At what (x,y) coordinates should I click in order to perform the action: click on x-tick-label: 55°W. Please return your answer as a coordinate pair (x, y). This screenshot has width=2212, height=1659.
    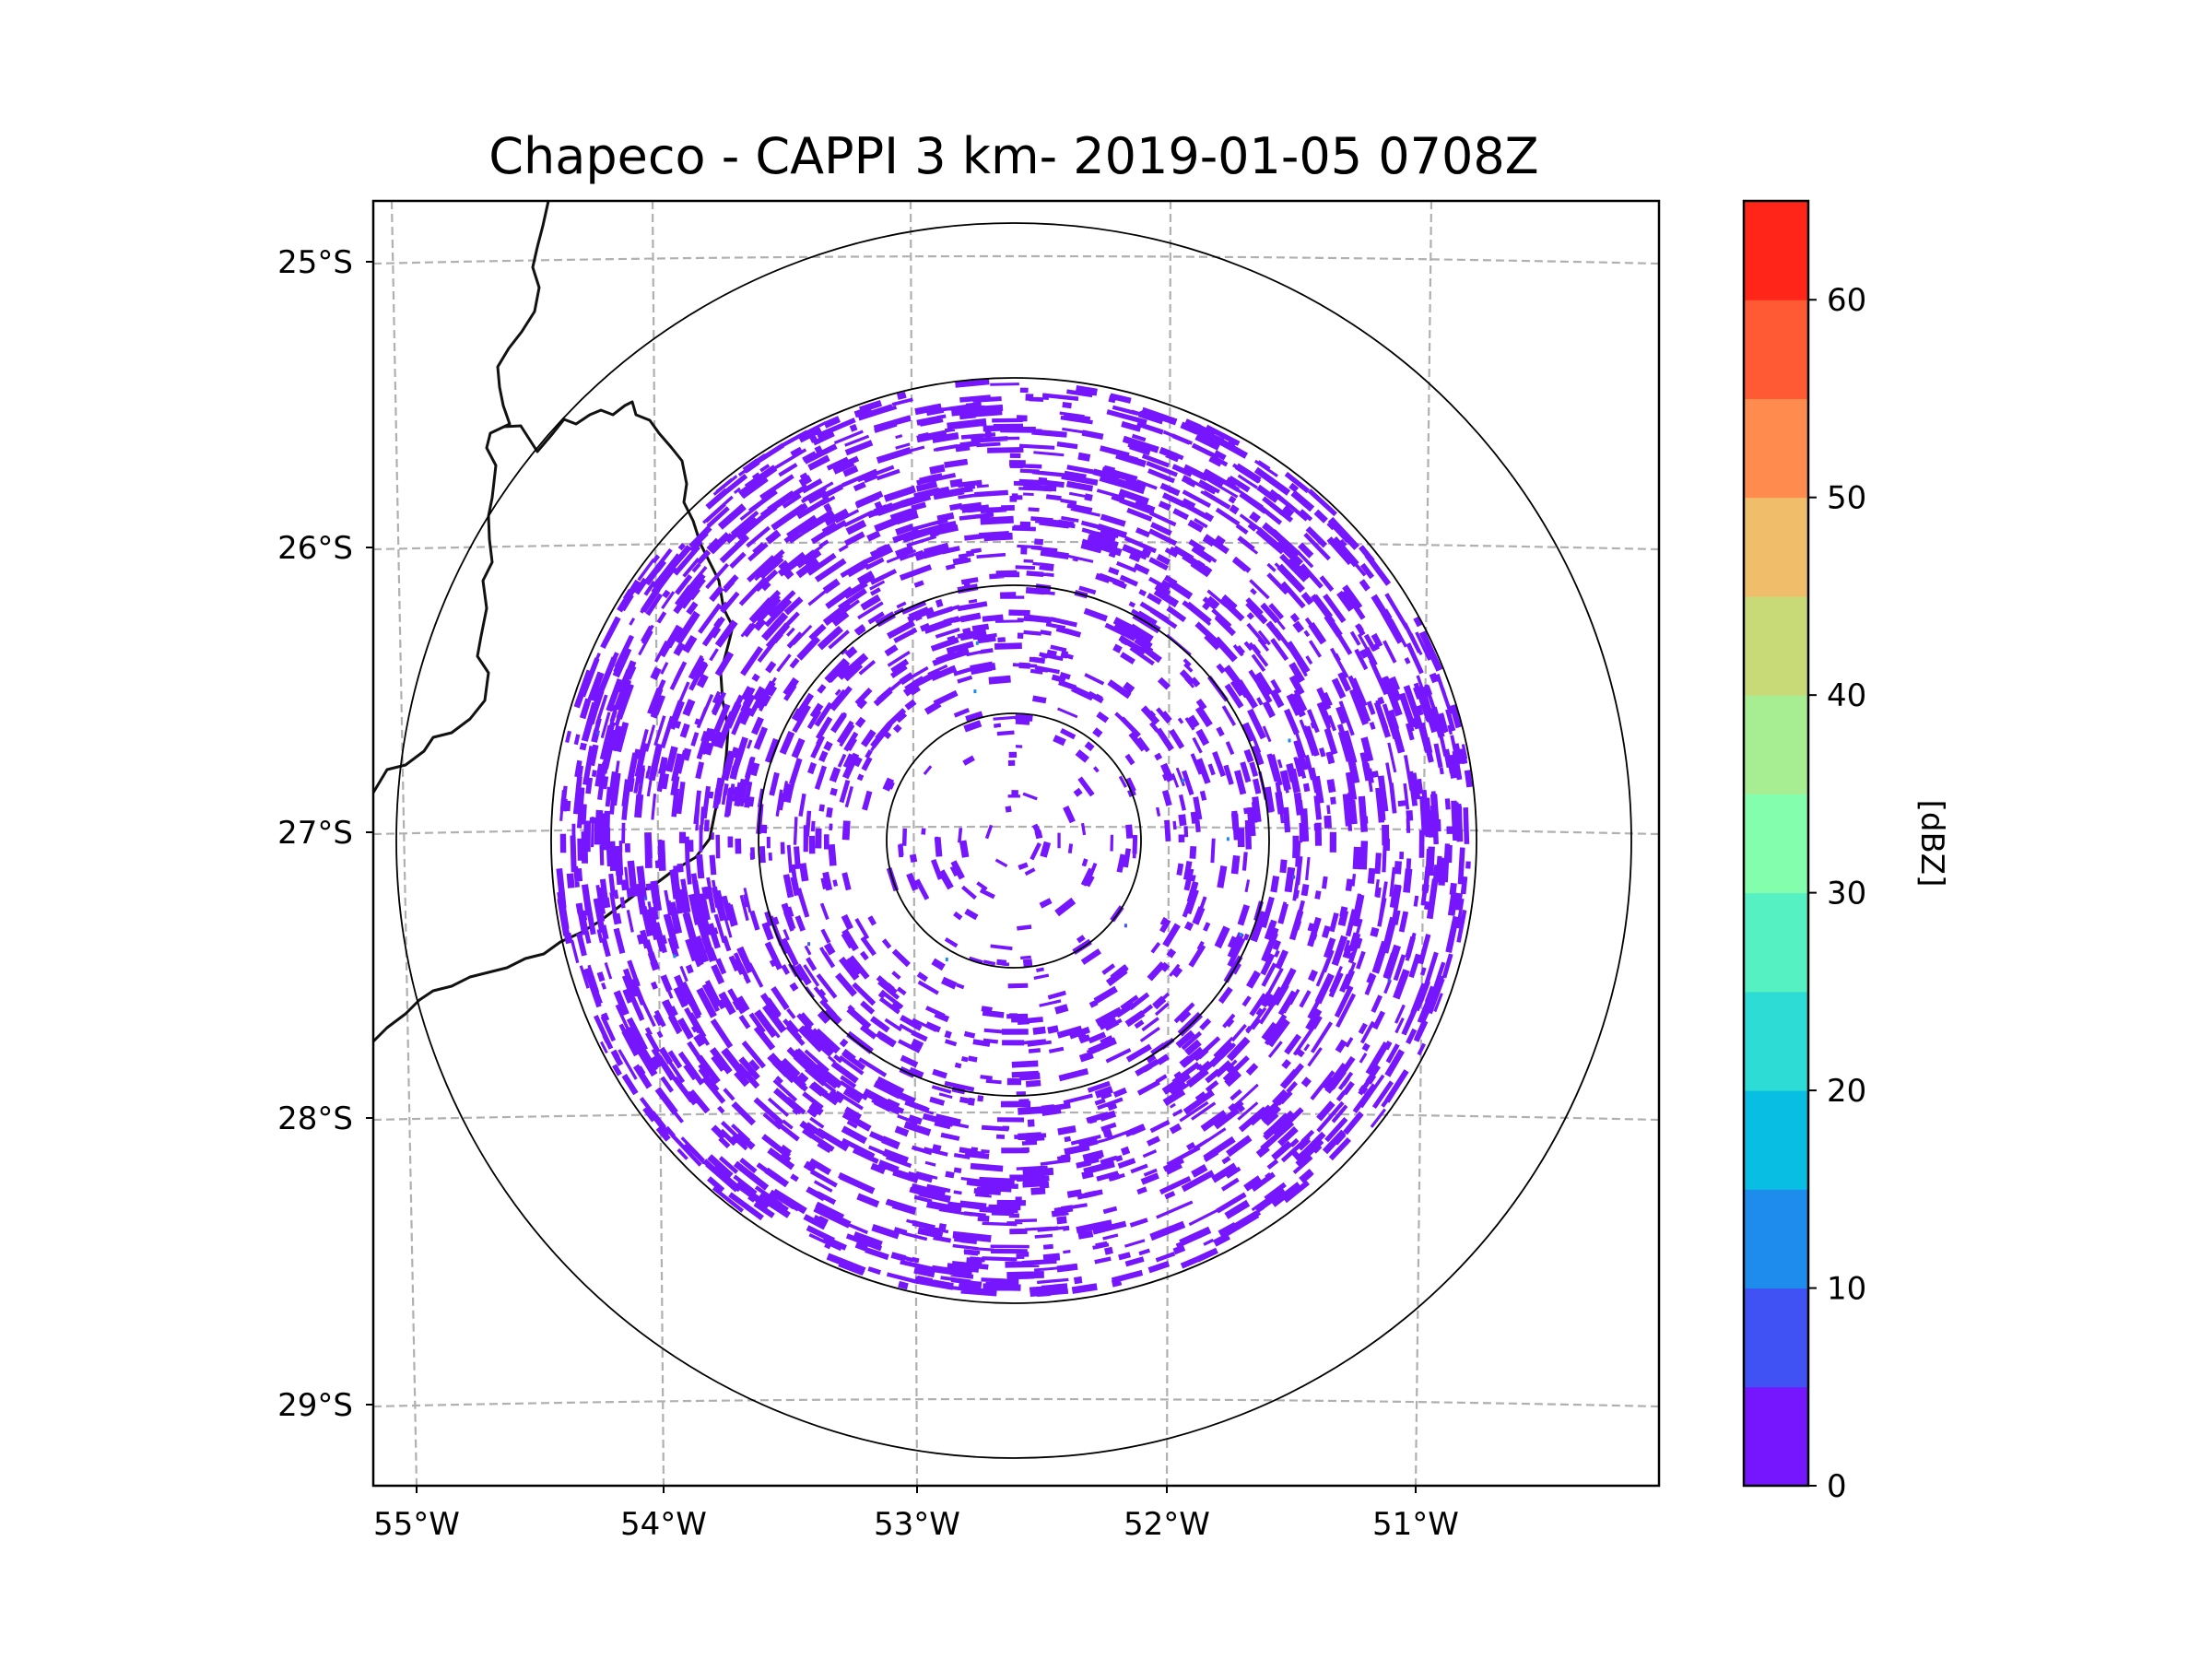
    Looking at the image, I should click on (416, 1524).